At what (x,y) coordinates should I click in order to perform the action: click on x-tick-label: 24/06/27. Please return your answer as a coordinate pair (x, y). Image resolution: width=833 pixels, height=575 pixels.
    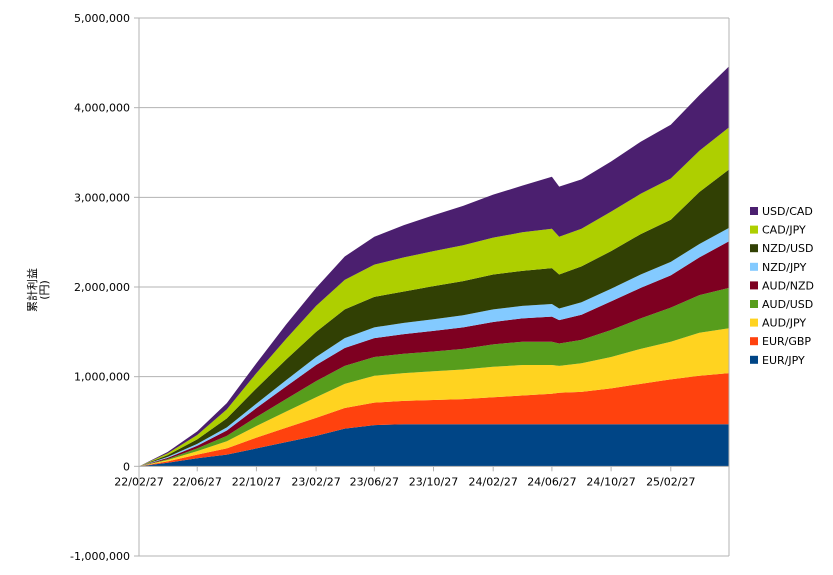
    Looking at the image, I should click on (551, 481).